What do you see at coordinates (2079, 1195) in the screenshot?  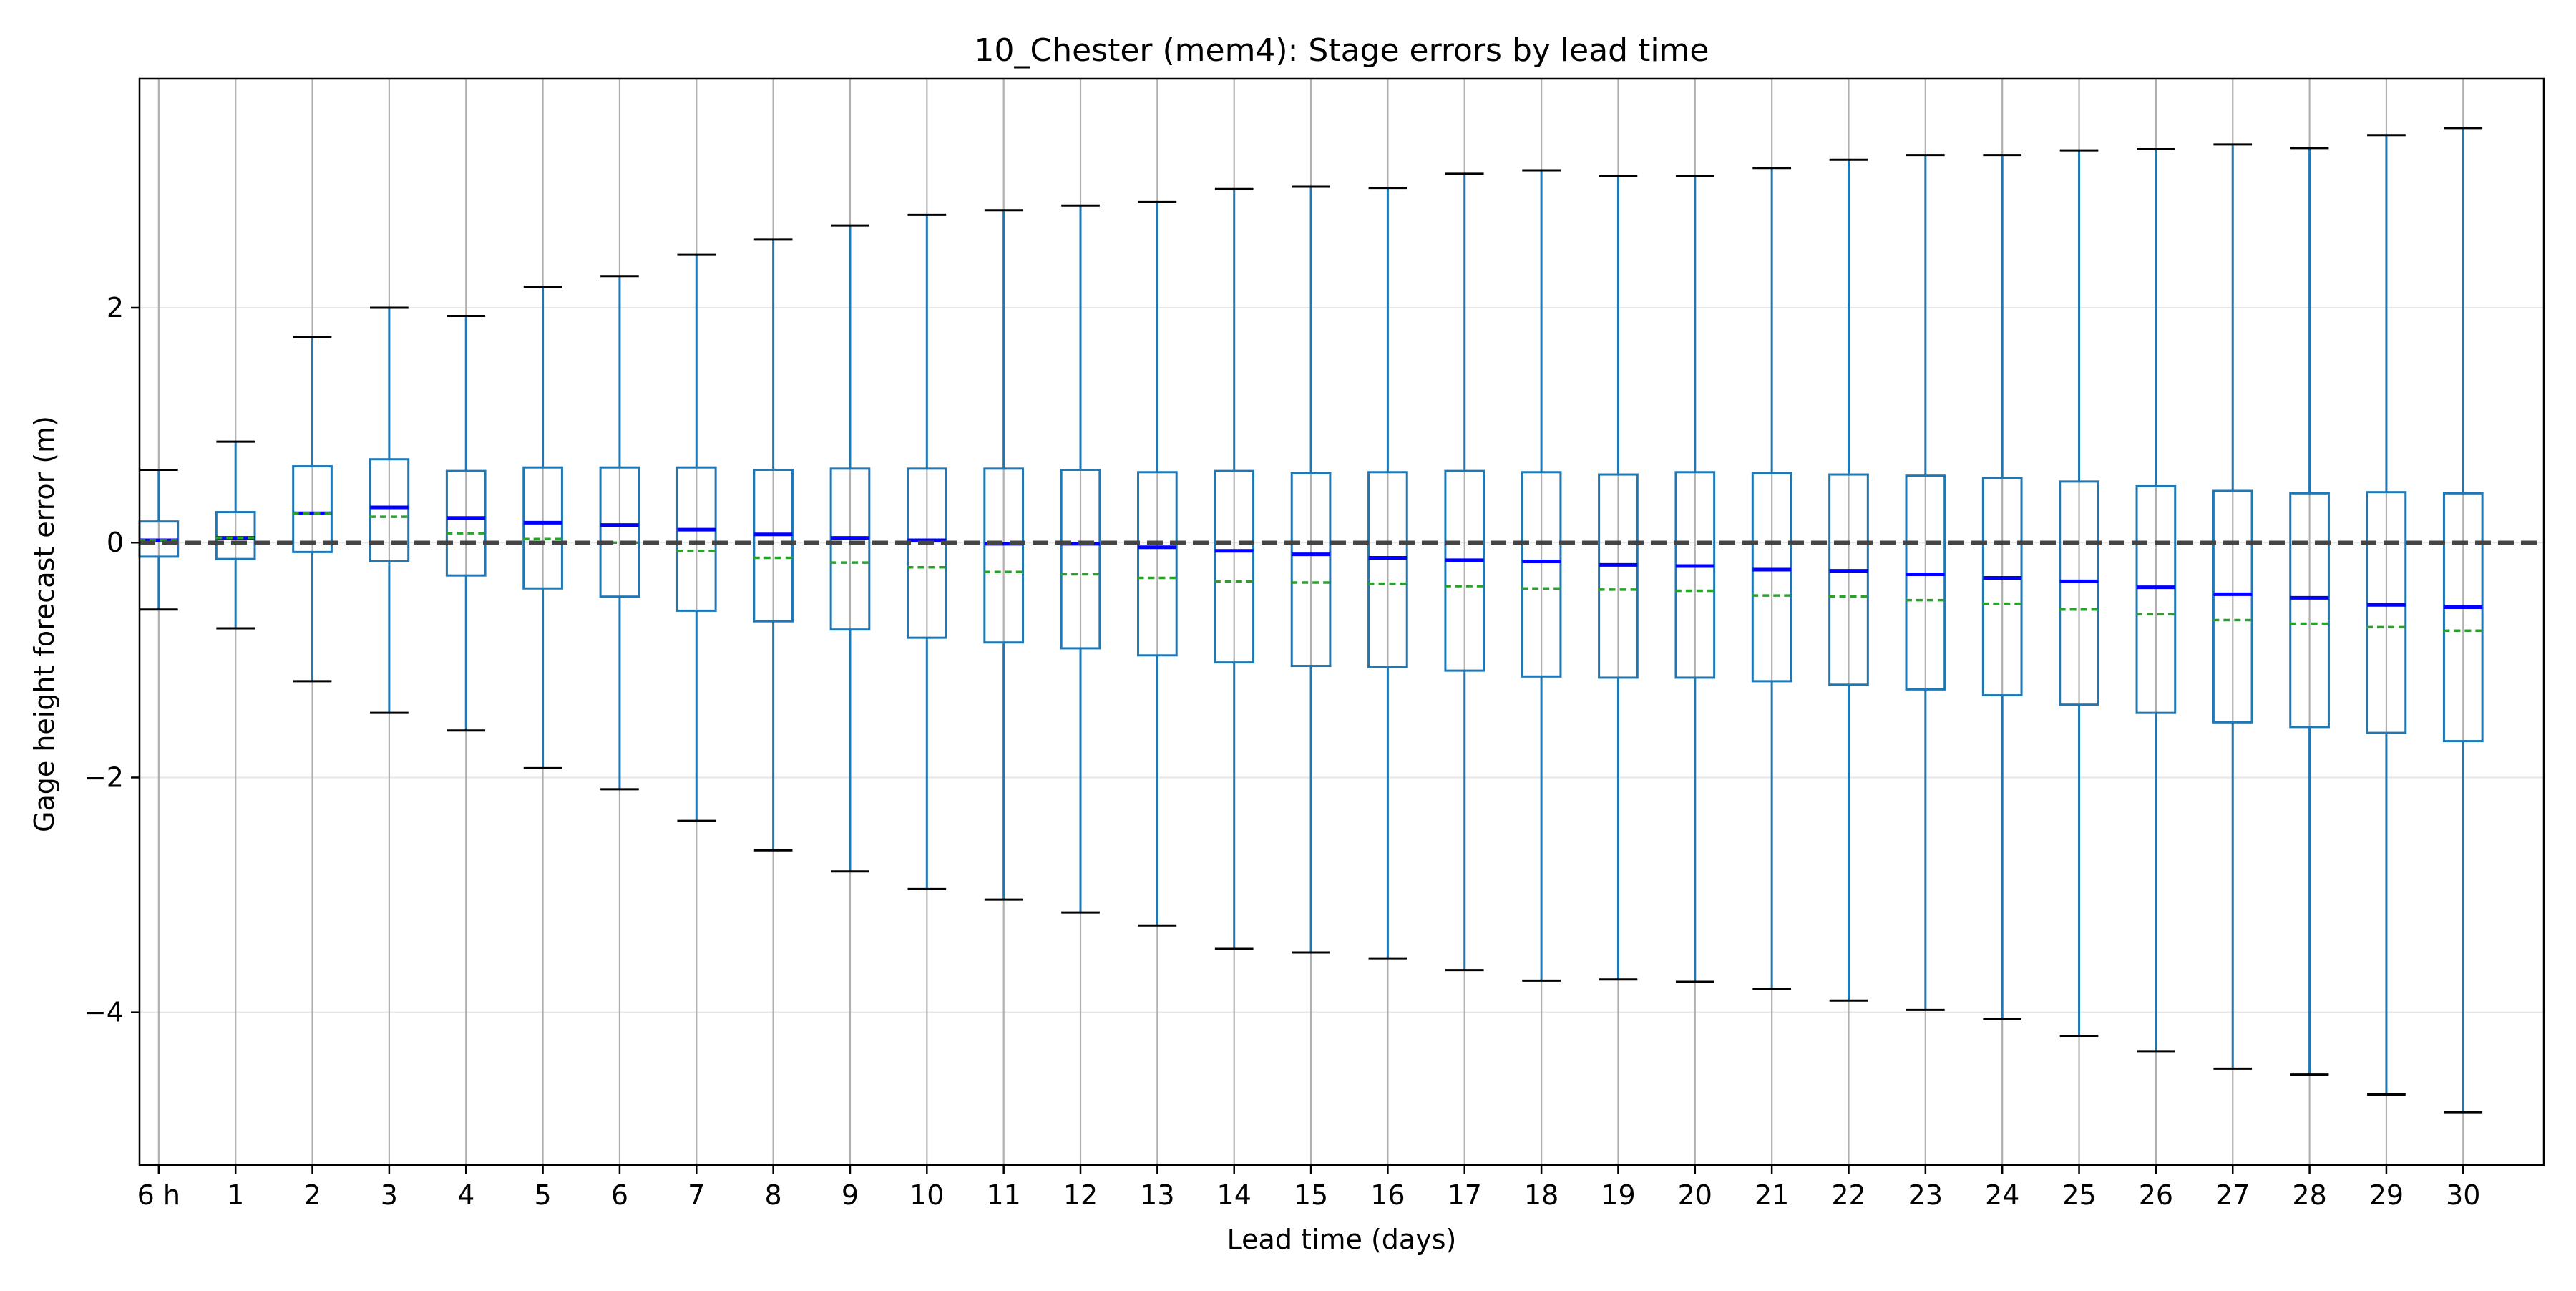 I see `x-tick-label: 25` at bounding box center [2079, 1195].